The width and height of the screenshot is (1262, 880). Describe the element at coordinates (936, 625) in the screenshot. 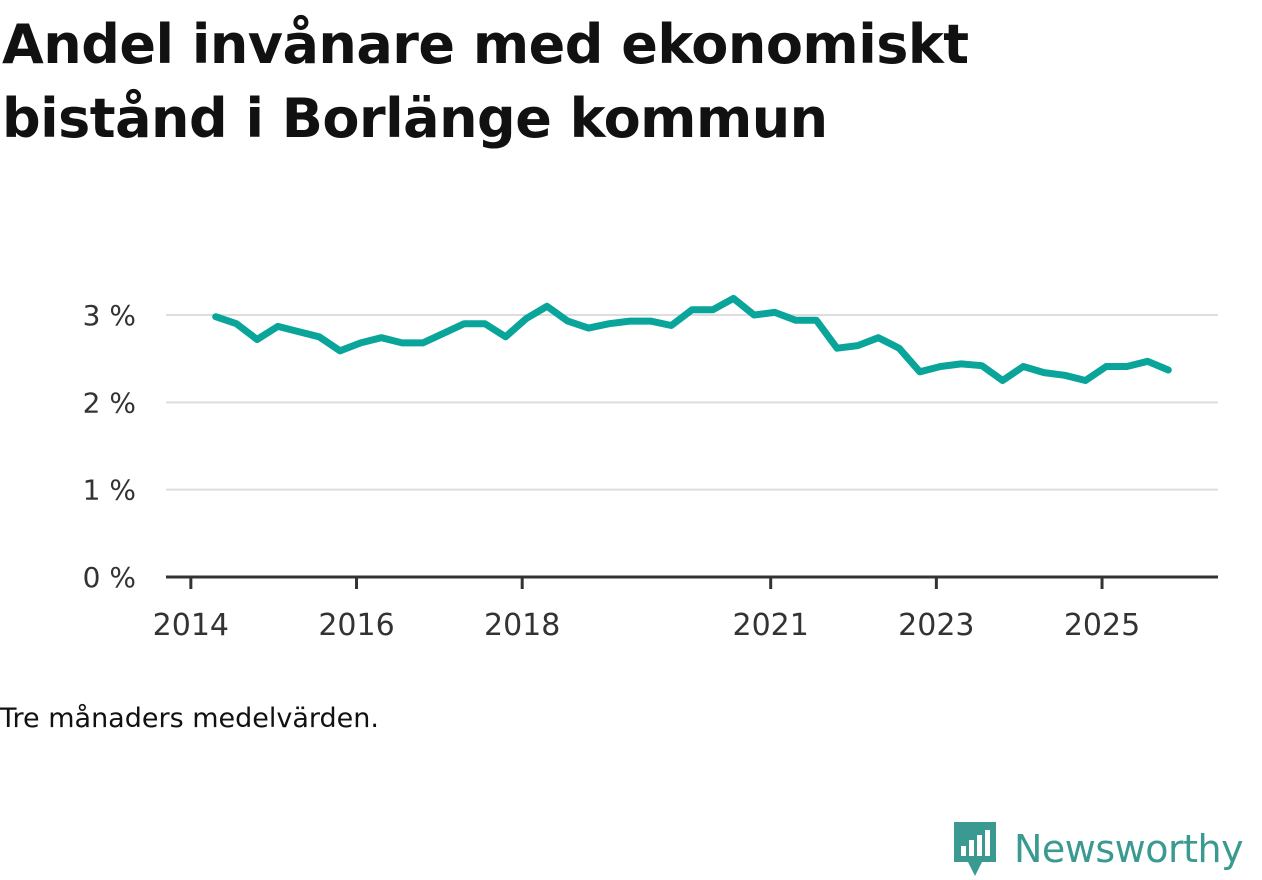

I see `x-tick-label: 2023` at that location.